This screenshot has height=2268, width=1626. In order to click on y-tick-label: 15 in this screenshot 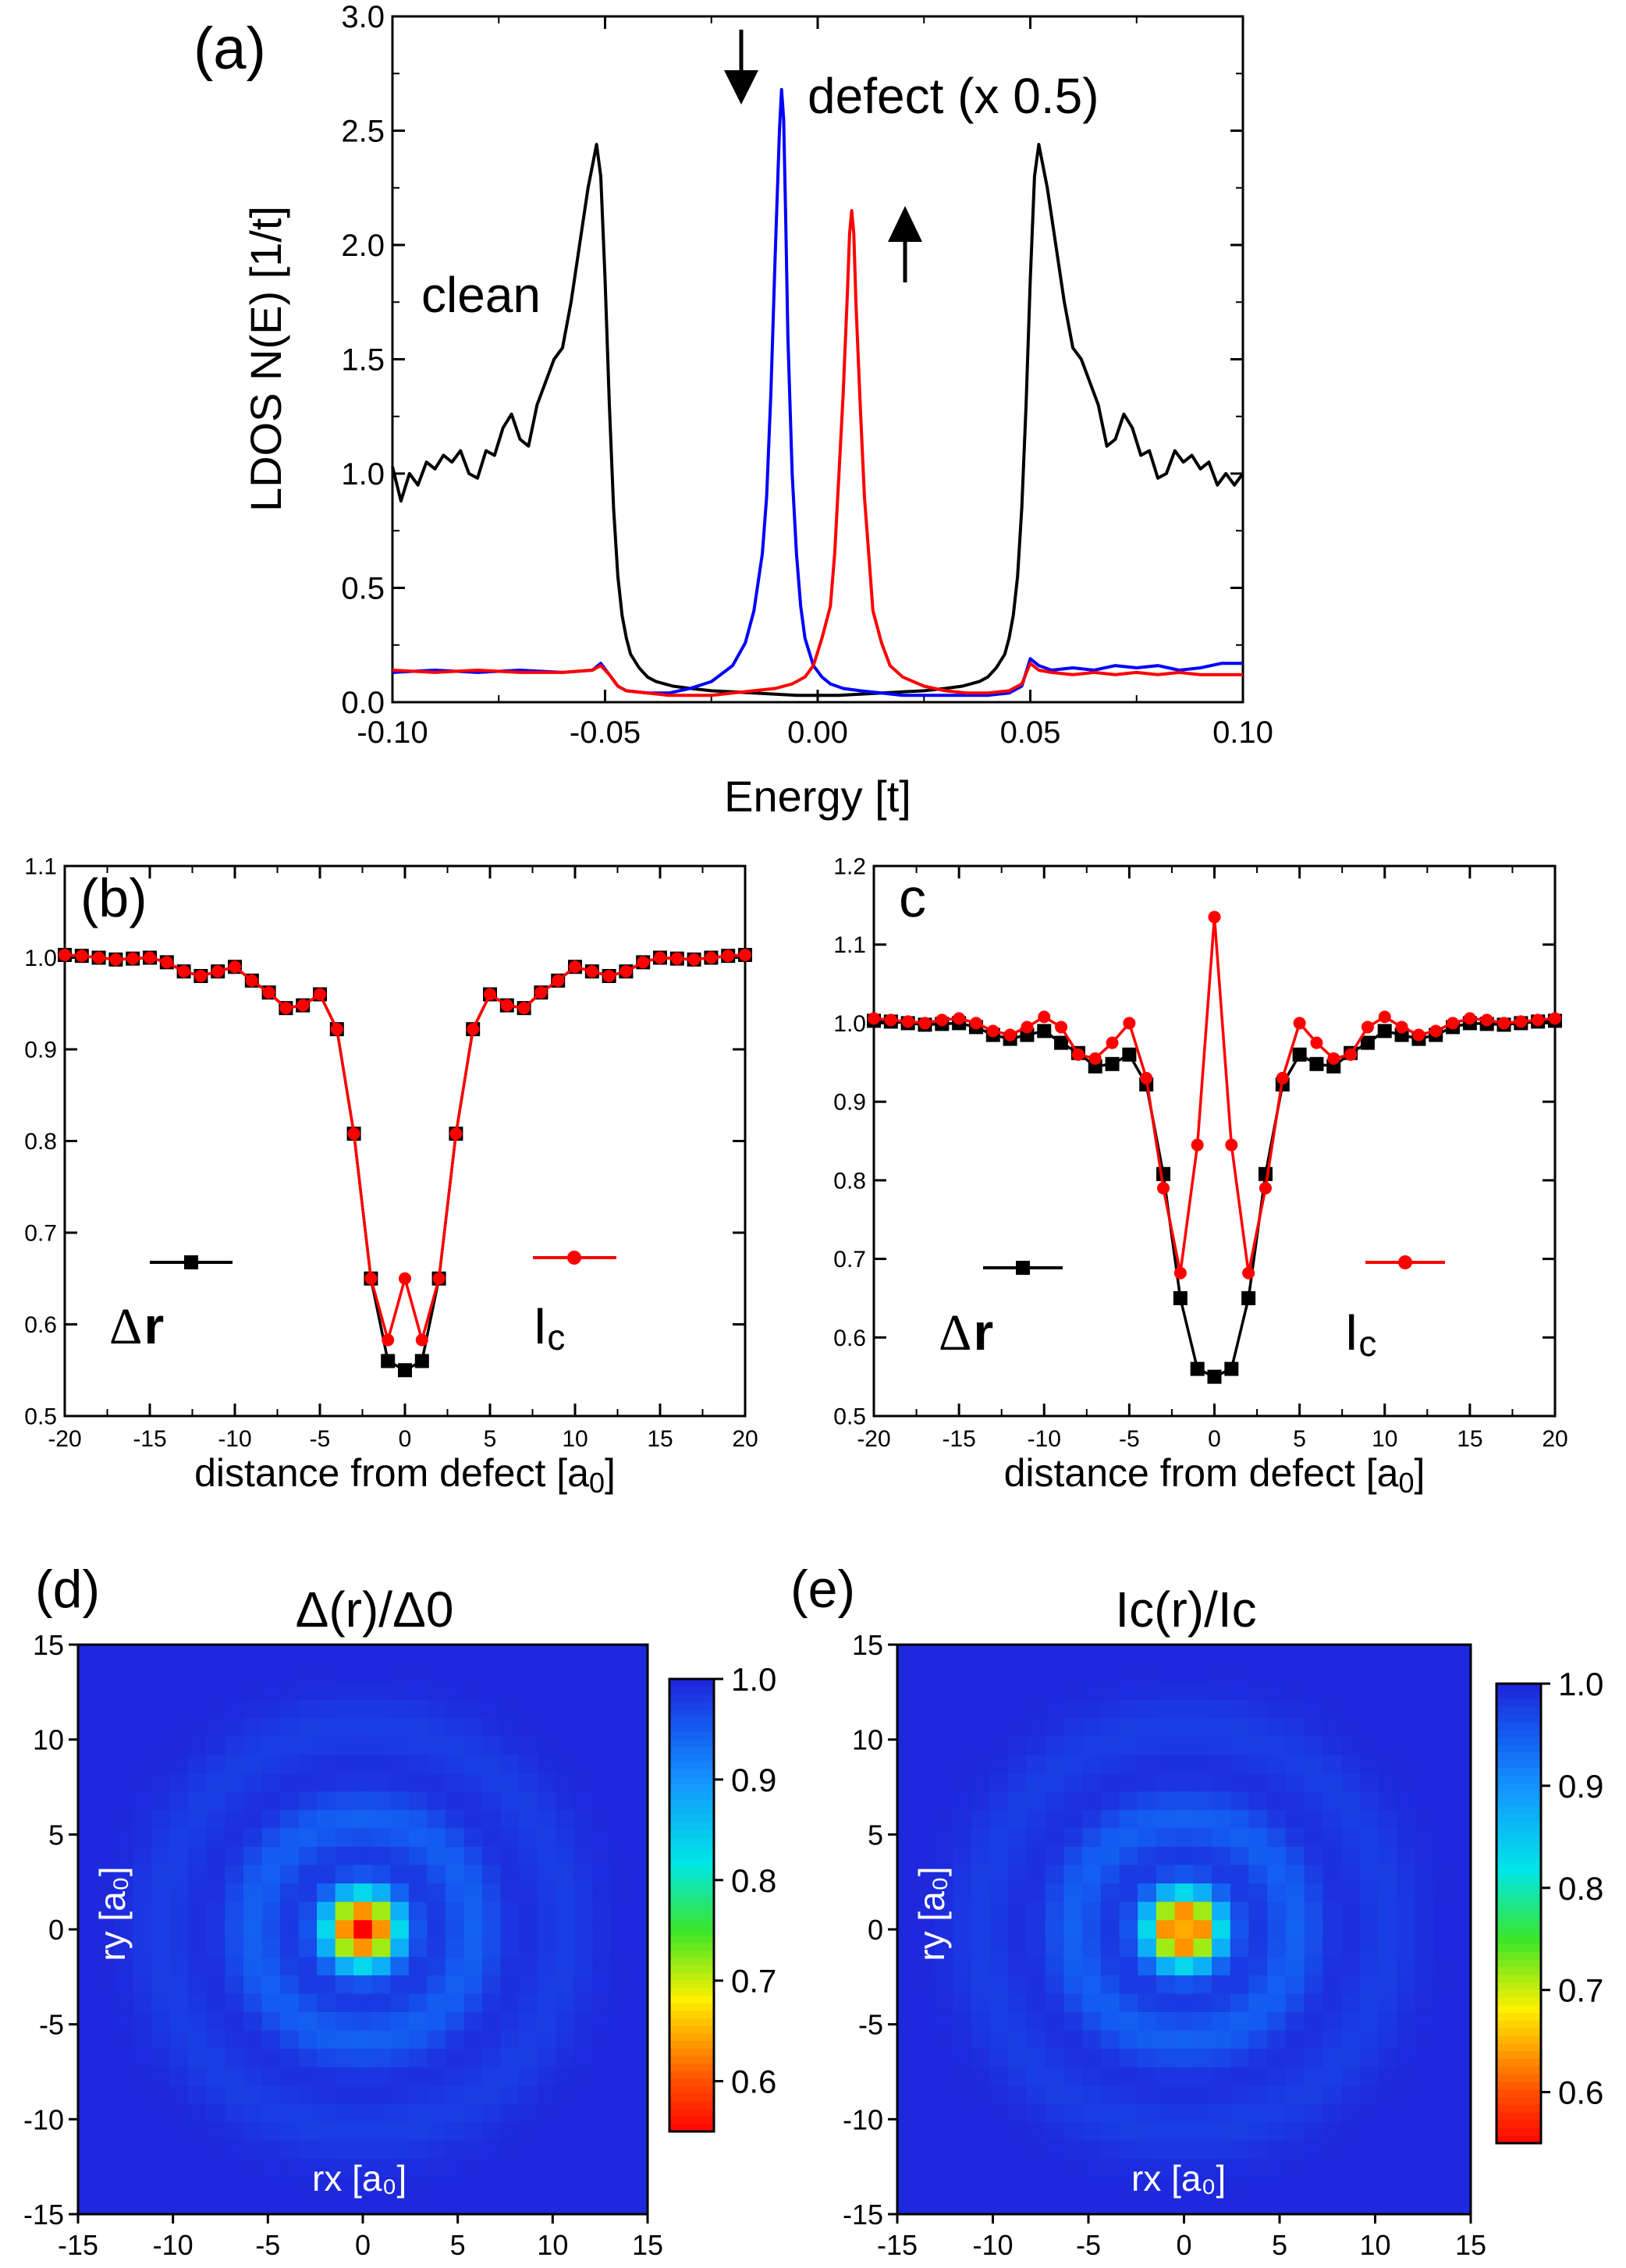, I will do `click(48, 1645)`.